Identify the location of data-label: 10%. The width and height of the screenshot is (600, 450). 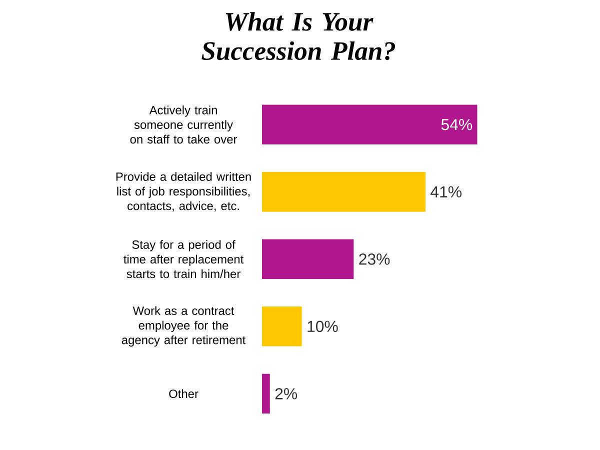
(323, 326).